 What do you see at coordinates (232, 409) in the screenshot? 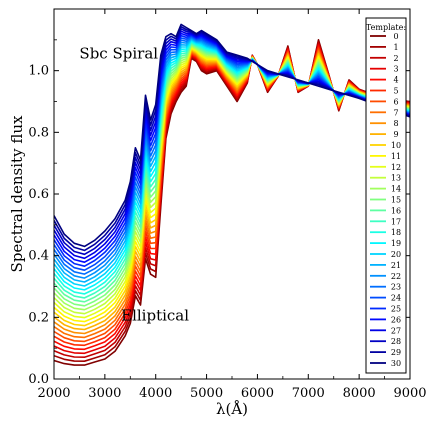
I see `x-axis-title: λ(Å)` at bounding box center [232, 409].